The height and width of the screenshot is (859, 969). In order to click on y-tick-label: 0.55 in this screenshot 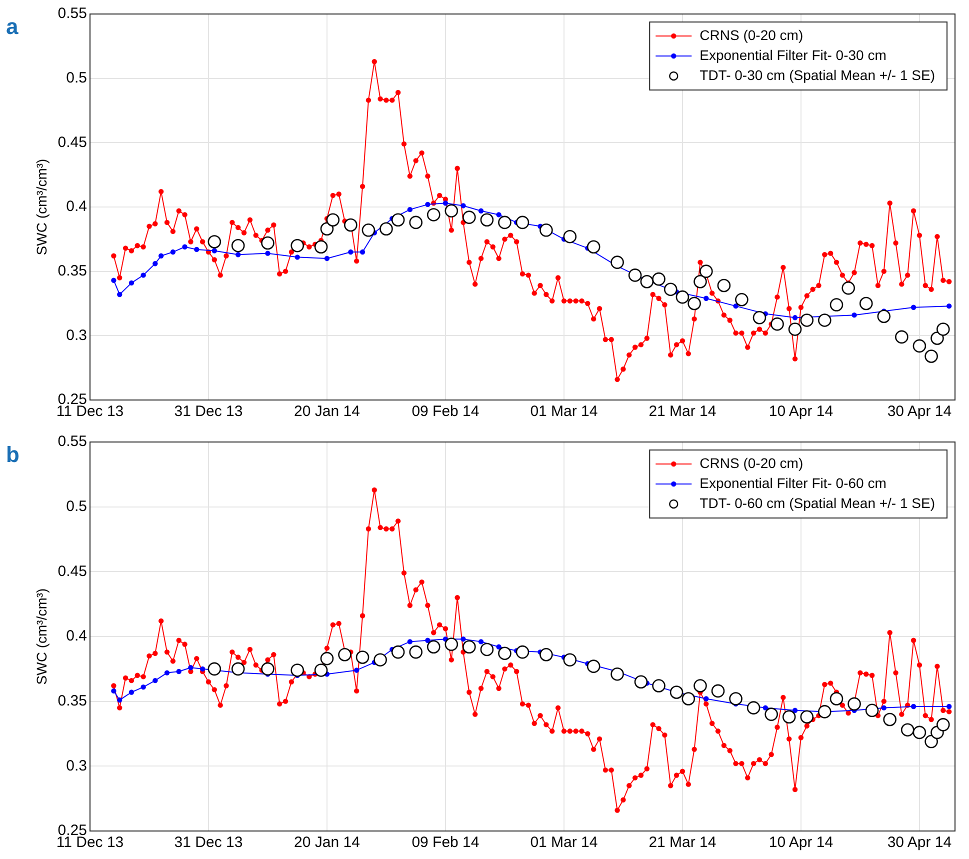, I will do `click(72, 13)`.